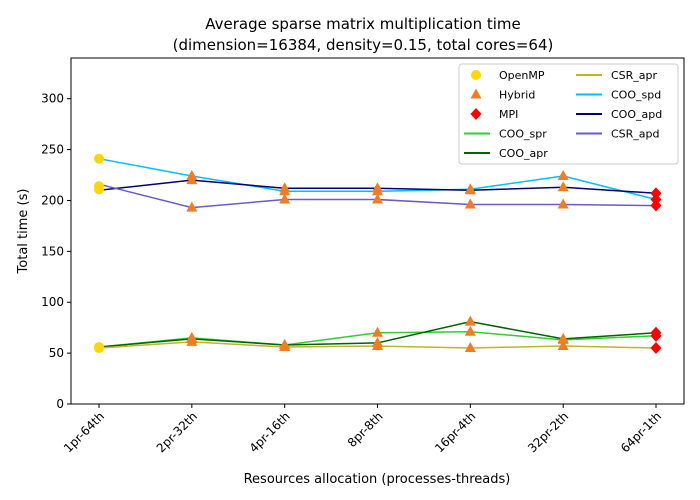 This screenshot has width=700, height=500. Describe the element at coordinates (60, 404) in the screenshot. I see `y-tick-label: 0` at that location.